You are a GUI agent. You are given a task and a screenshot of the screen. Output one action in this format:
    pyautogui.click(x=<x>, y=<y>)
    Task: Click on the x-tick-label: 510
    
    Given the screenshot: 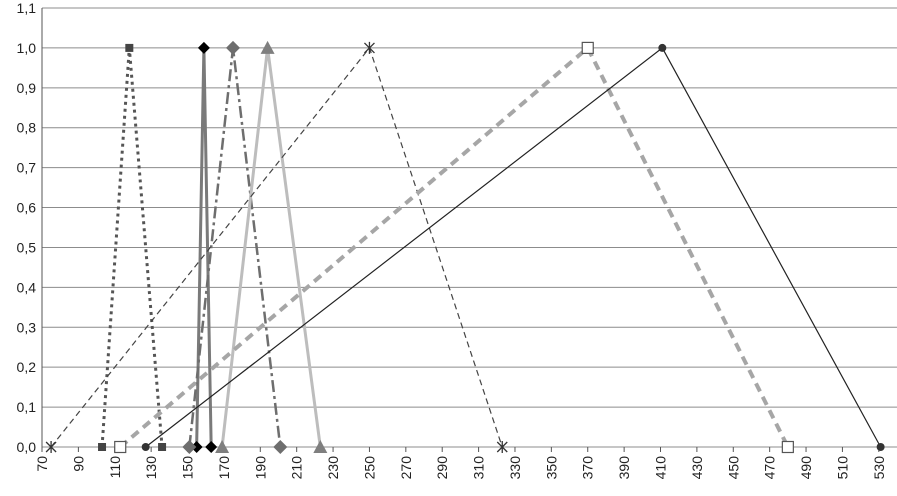 What is the action you would take?
    pyautogui.click(x=842, y=468)
    